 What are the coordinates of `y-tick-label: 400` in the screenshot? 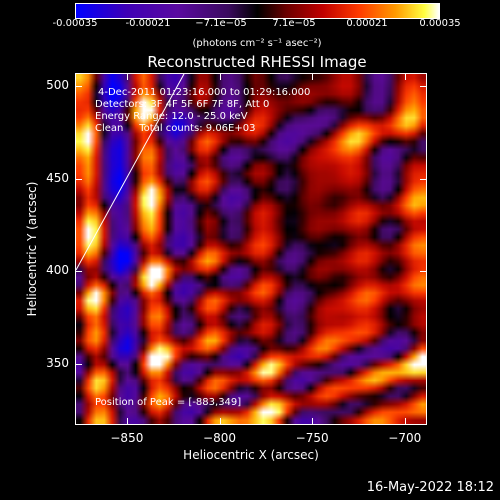 It's located at (57, 270).